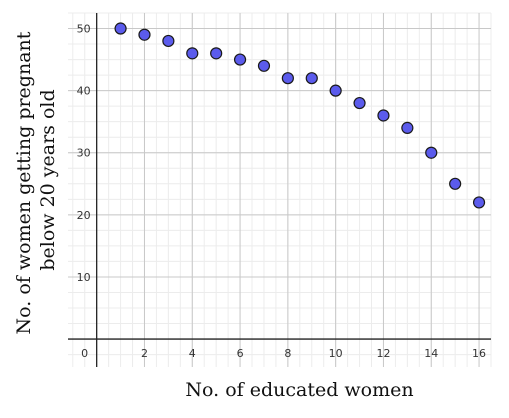 The image size is (509, 418). Describe the element at coordinates (144, 353) in the screenshot. I see `x-tick-label: 2` at that location.